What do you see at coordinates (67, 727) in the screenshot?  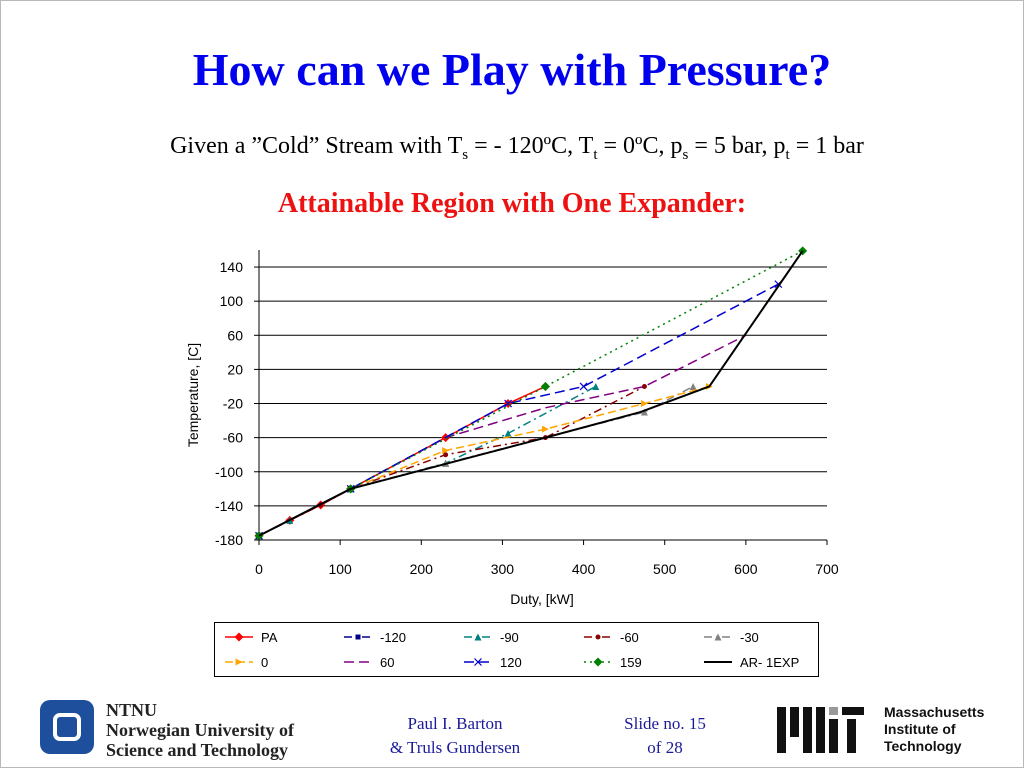 I see `ntnu-logo` at bounding box center [67, 727].